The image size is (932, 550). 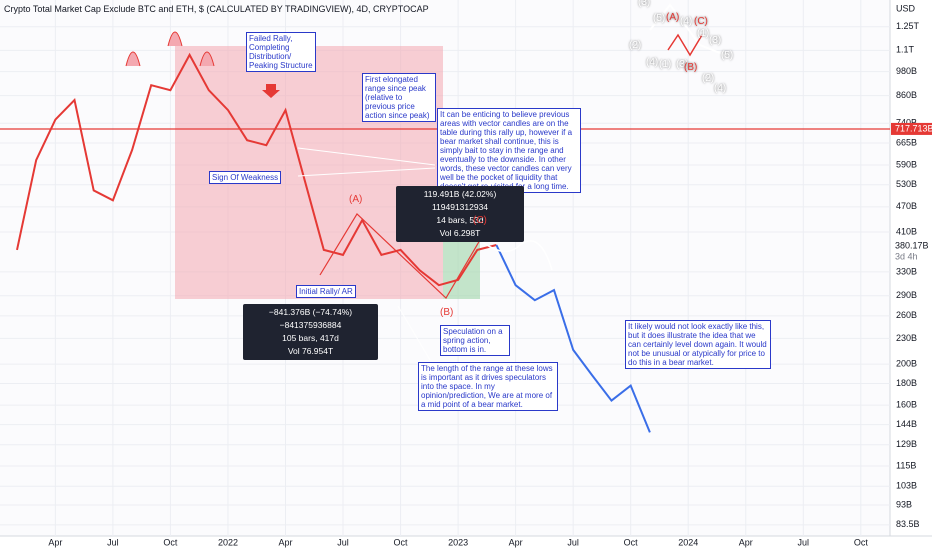 I want to click on wave-label: (C), so click(x=480, y=220).